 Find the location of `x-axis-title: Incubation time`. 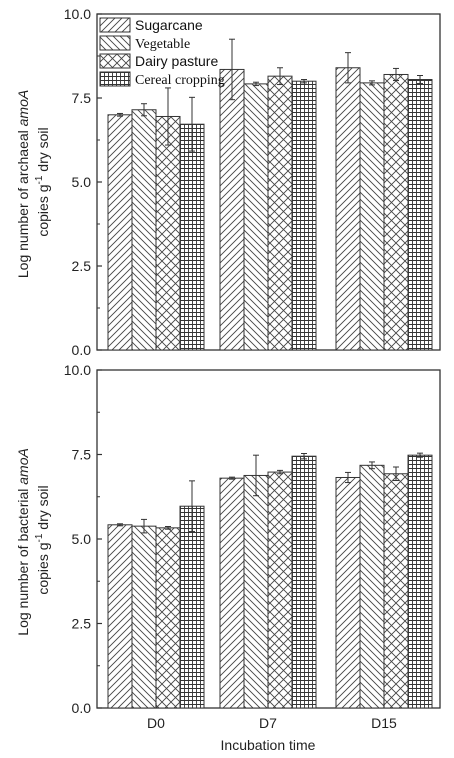

x-axis-title: Incubation time is located at coordinates (268, 745).